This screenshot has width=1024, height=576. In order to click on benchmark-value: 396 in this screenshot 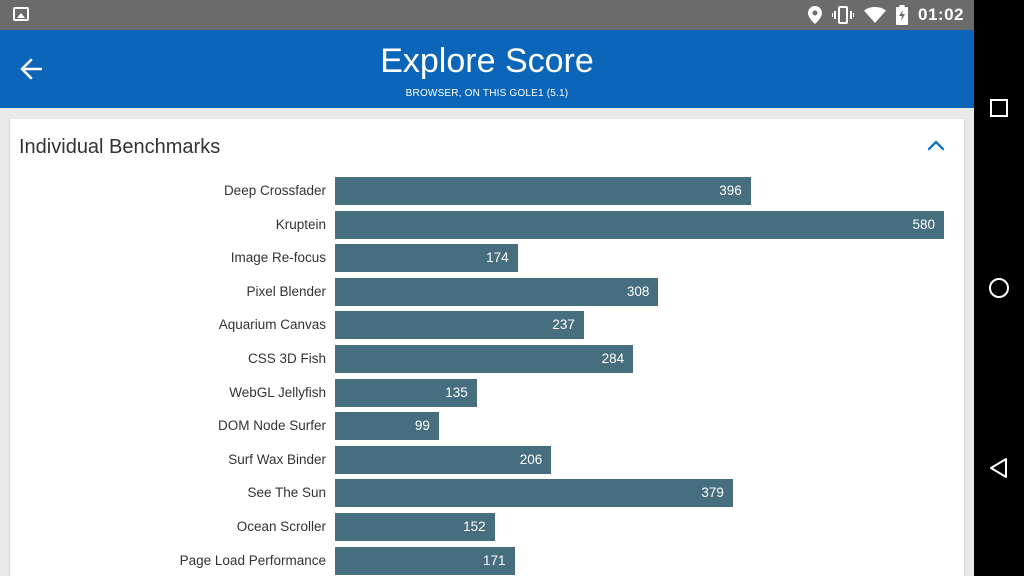, I will do `click(730, 190)`.